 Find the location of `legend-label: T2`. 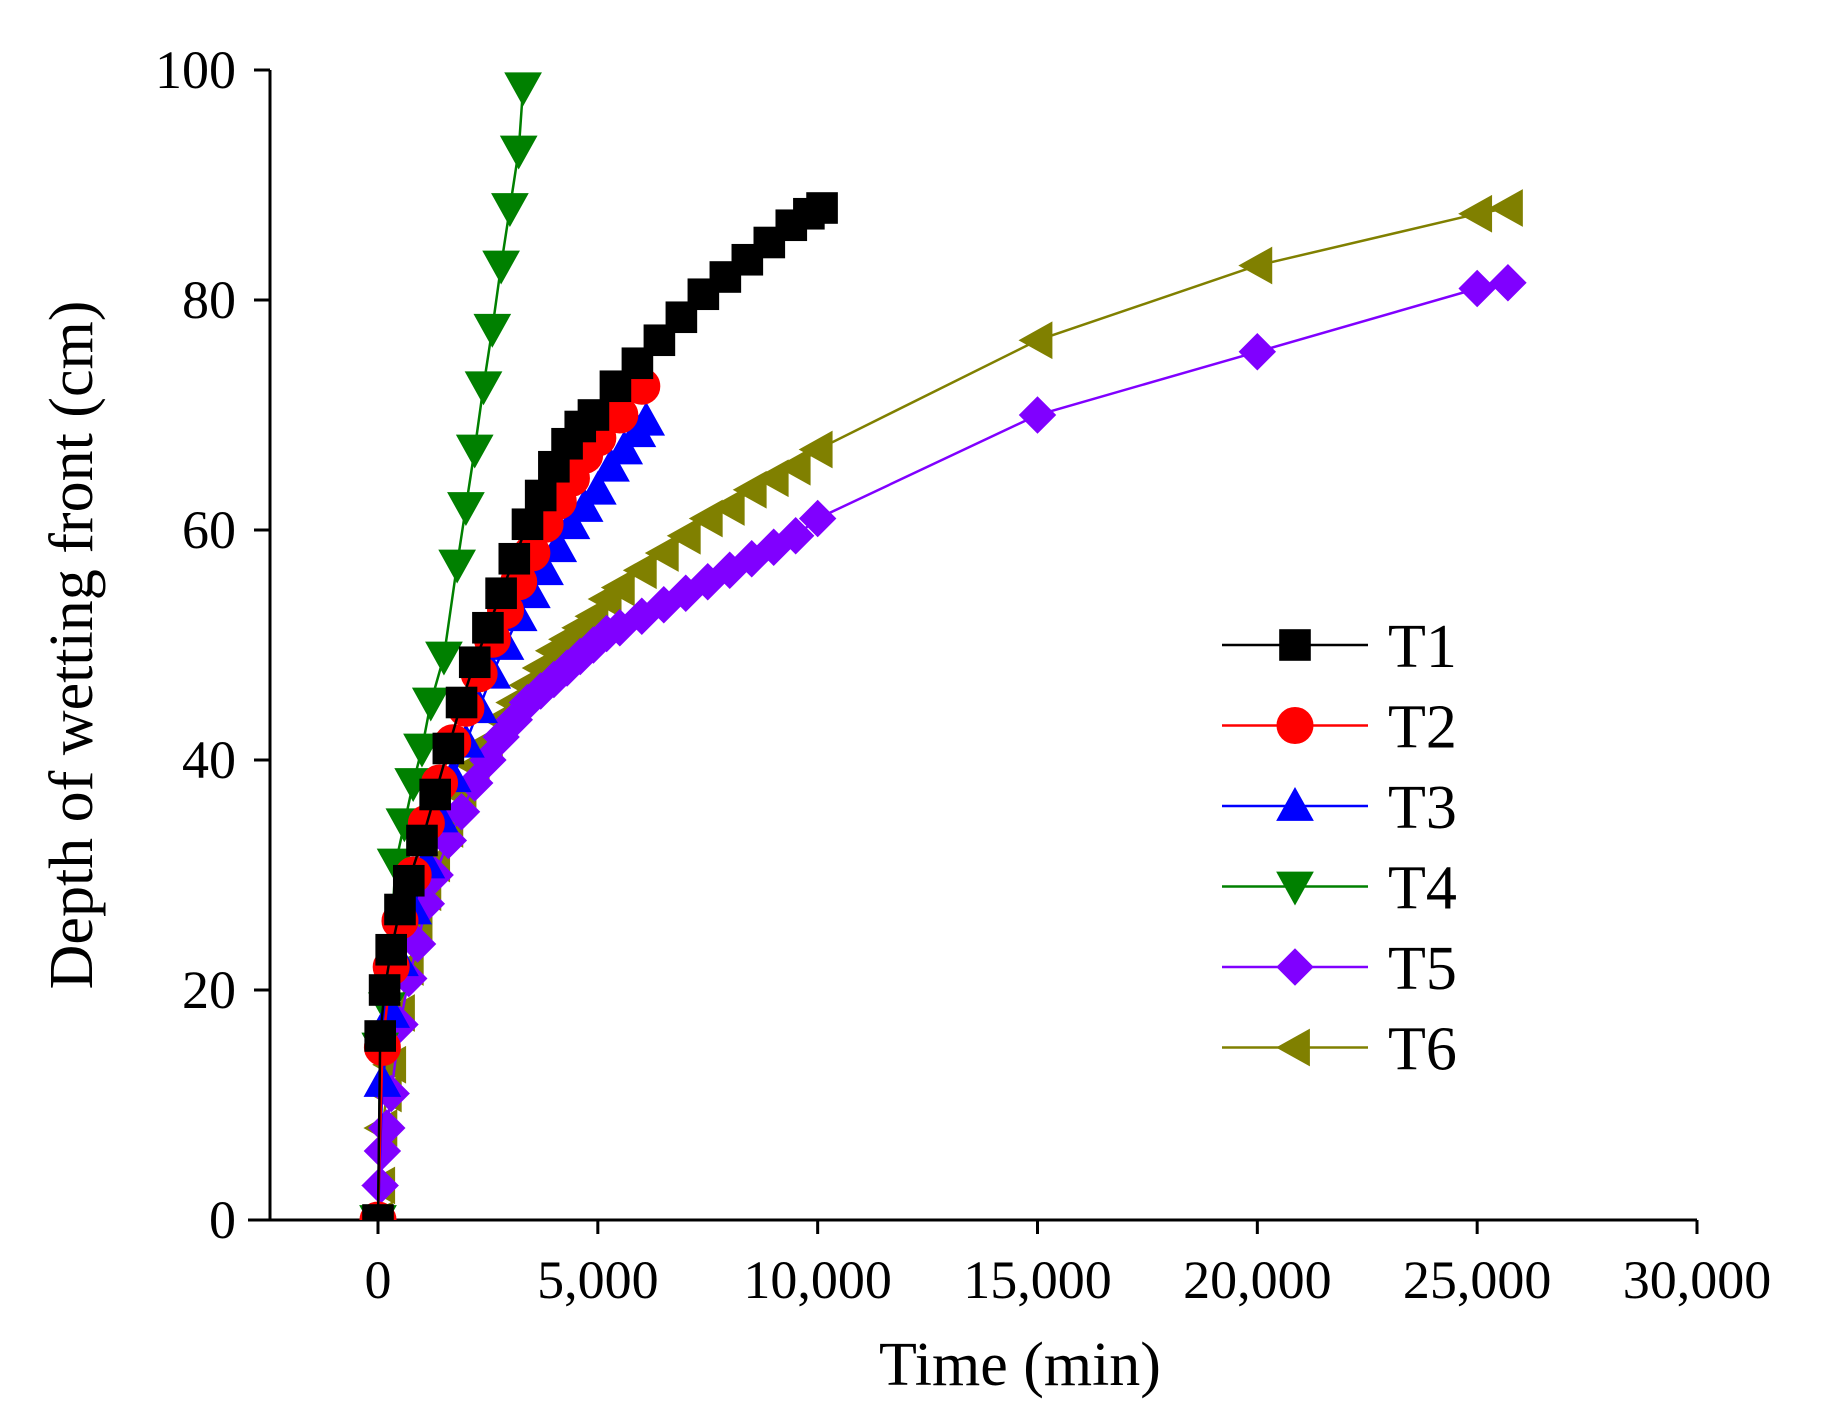

legend-label: T2 is located at coordinates (1422, 728).